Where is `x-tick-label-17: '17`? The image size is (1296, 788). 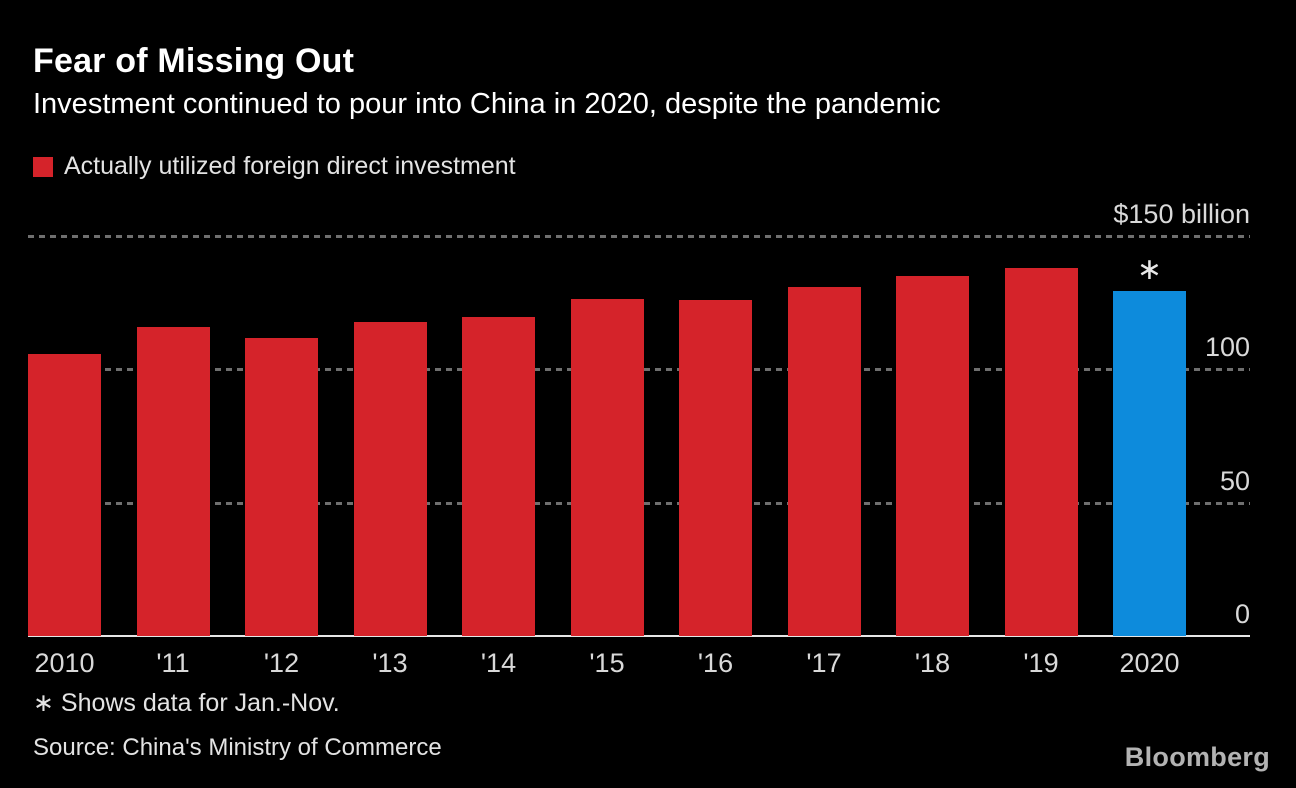 x-tick-label-17: '17 is located at coordinates (824, 663).